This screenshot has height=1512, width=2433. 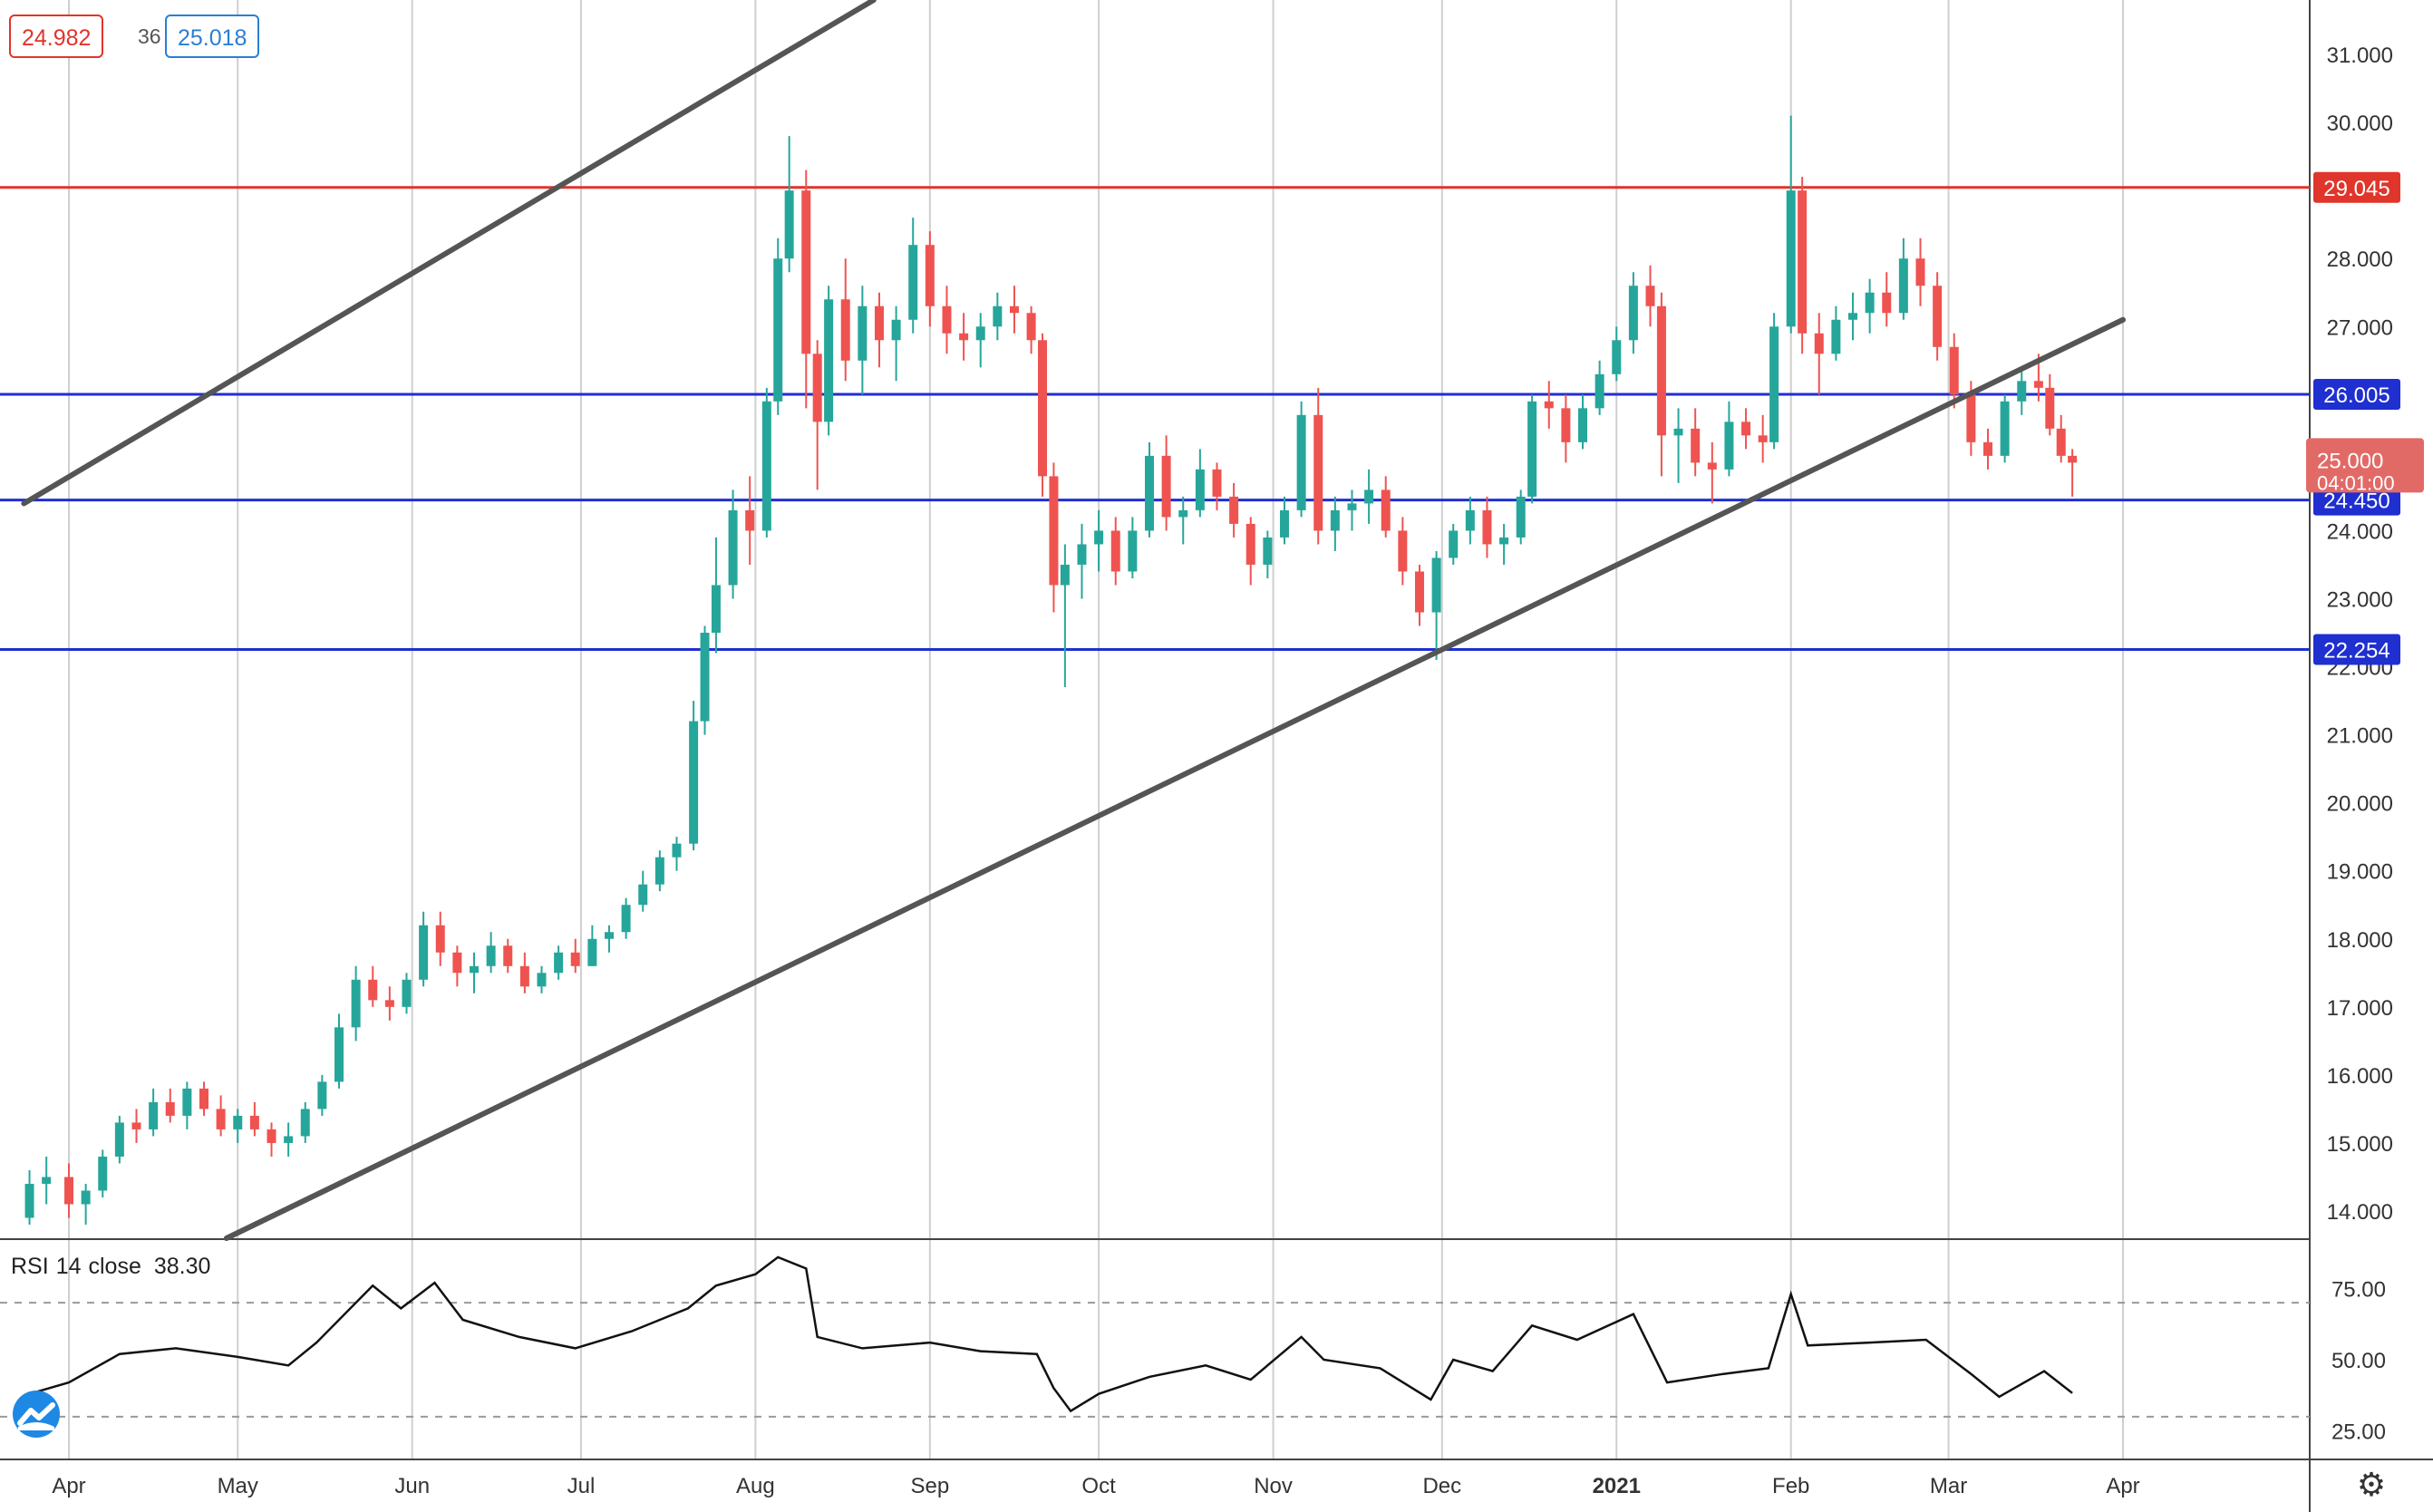 What do you see at coordinates (2358, 1361) in the screenshot?
I see `rsi-tick-label: 50.00` at bounding box center [2358, 1361].